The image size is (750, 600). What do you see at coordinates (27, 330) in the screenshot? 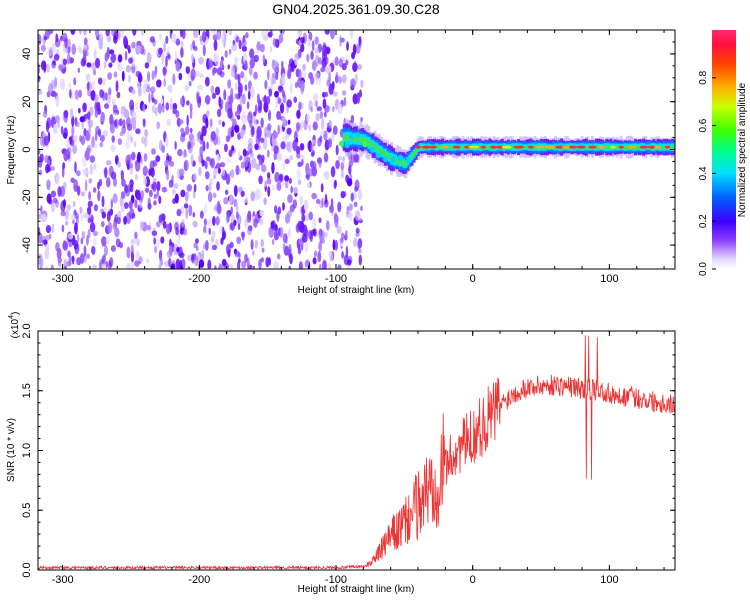
I see `y-tick-label: 2.0` at bounding box center [27, 330].